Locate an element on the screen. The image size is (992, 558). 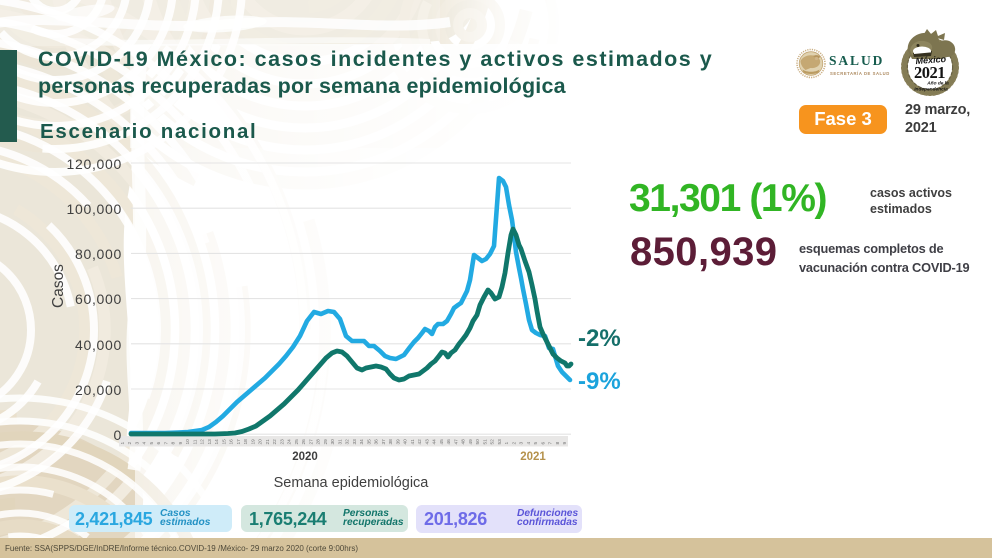
svg-text: 26 is located at coordinates (304, 442).